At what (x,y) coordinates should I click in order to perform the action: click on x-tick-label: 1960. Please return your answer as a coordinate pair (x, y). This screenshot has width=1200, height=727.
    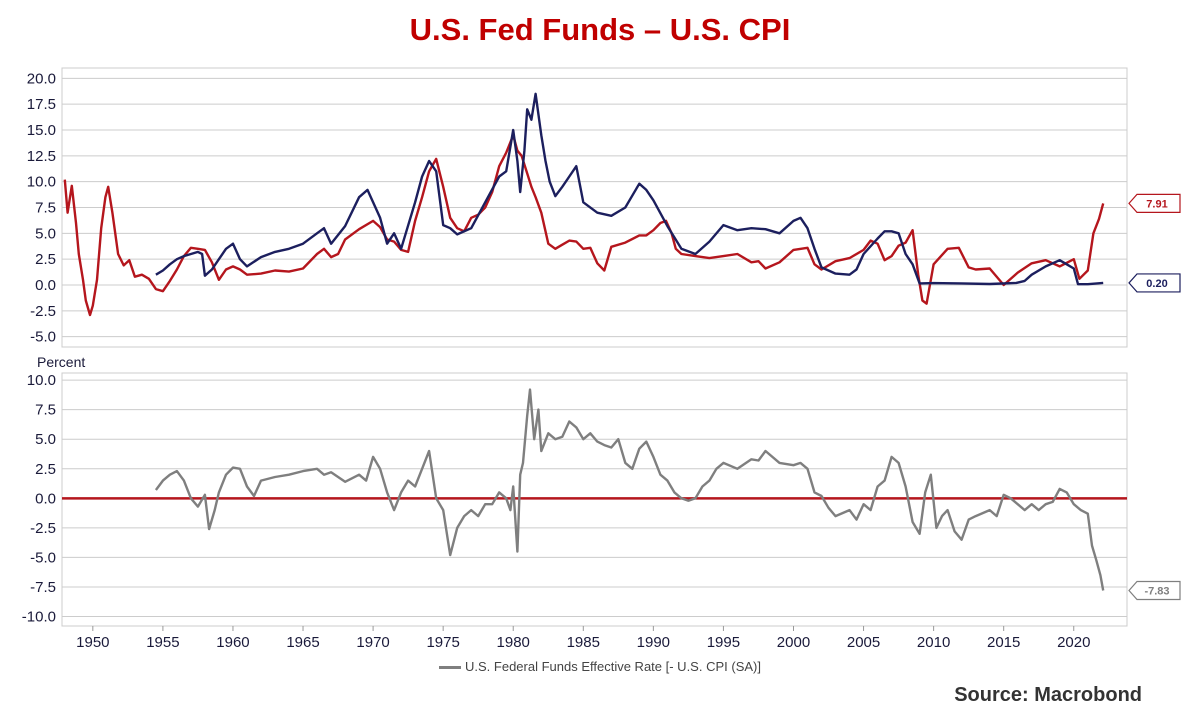
    Looking at the image, I should click on (232, 642).